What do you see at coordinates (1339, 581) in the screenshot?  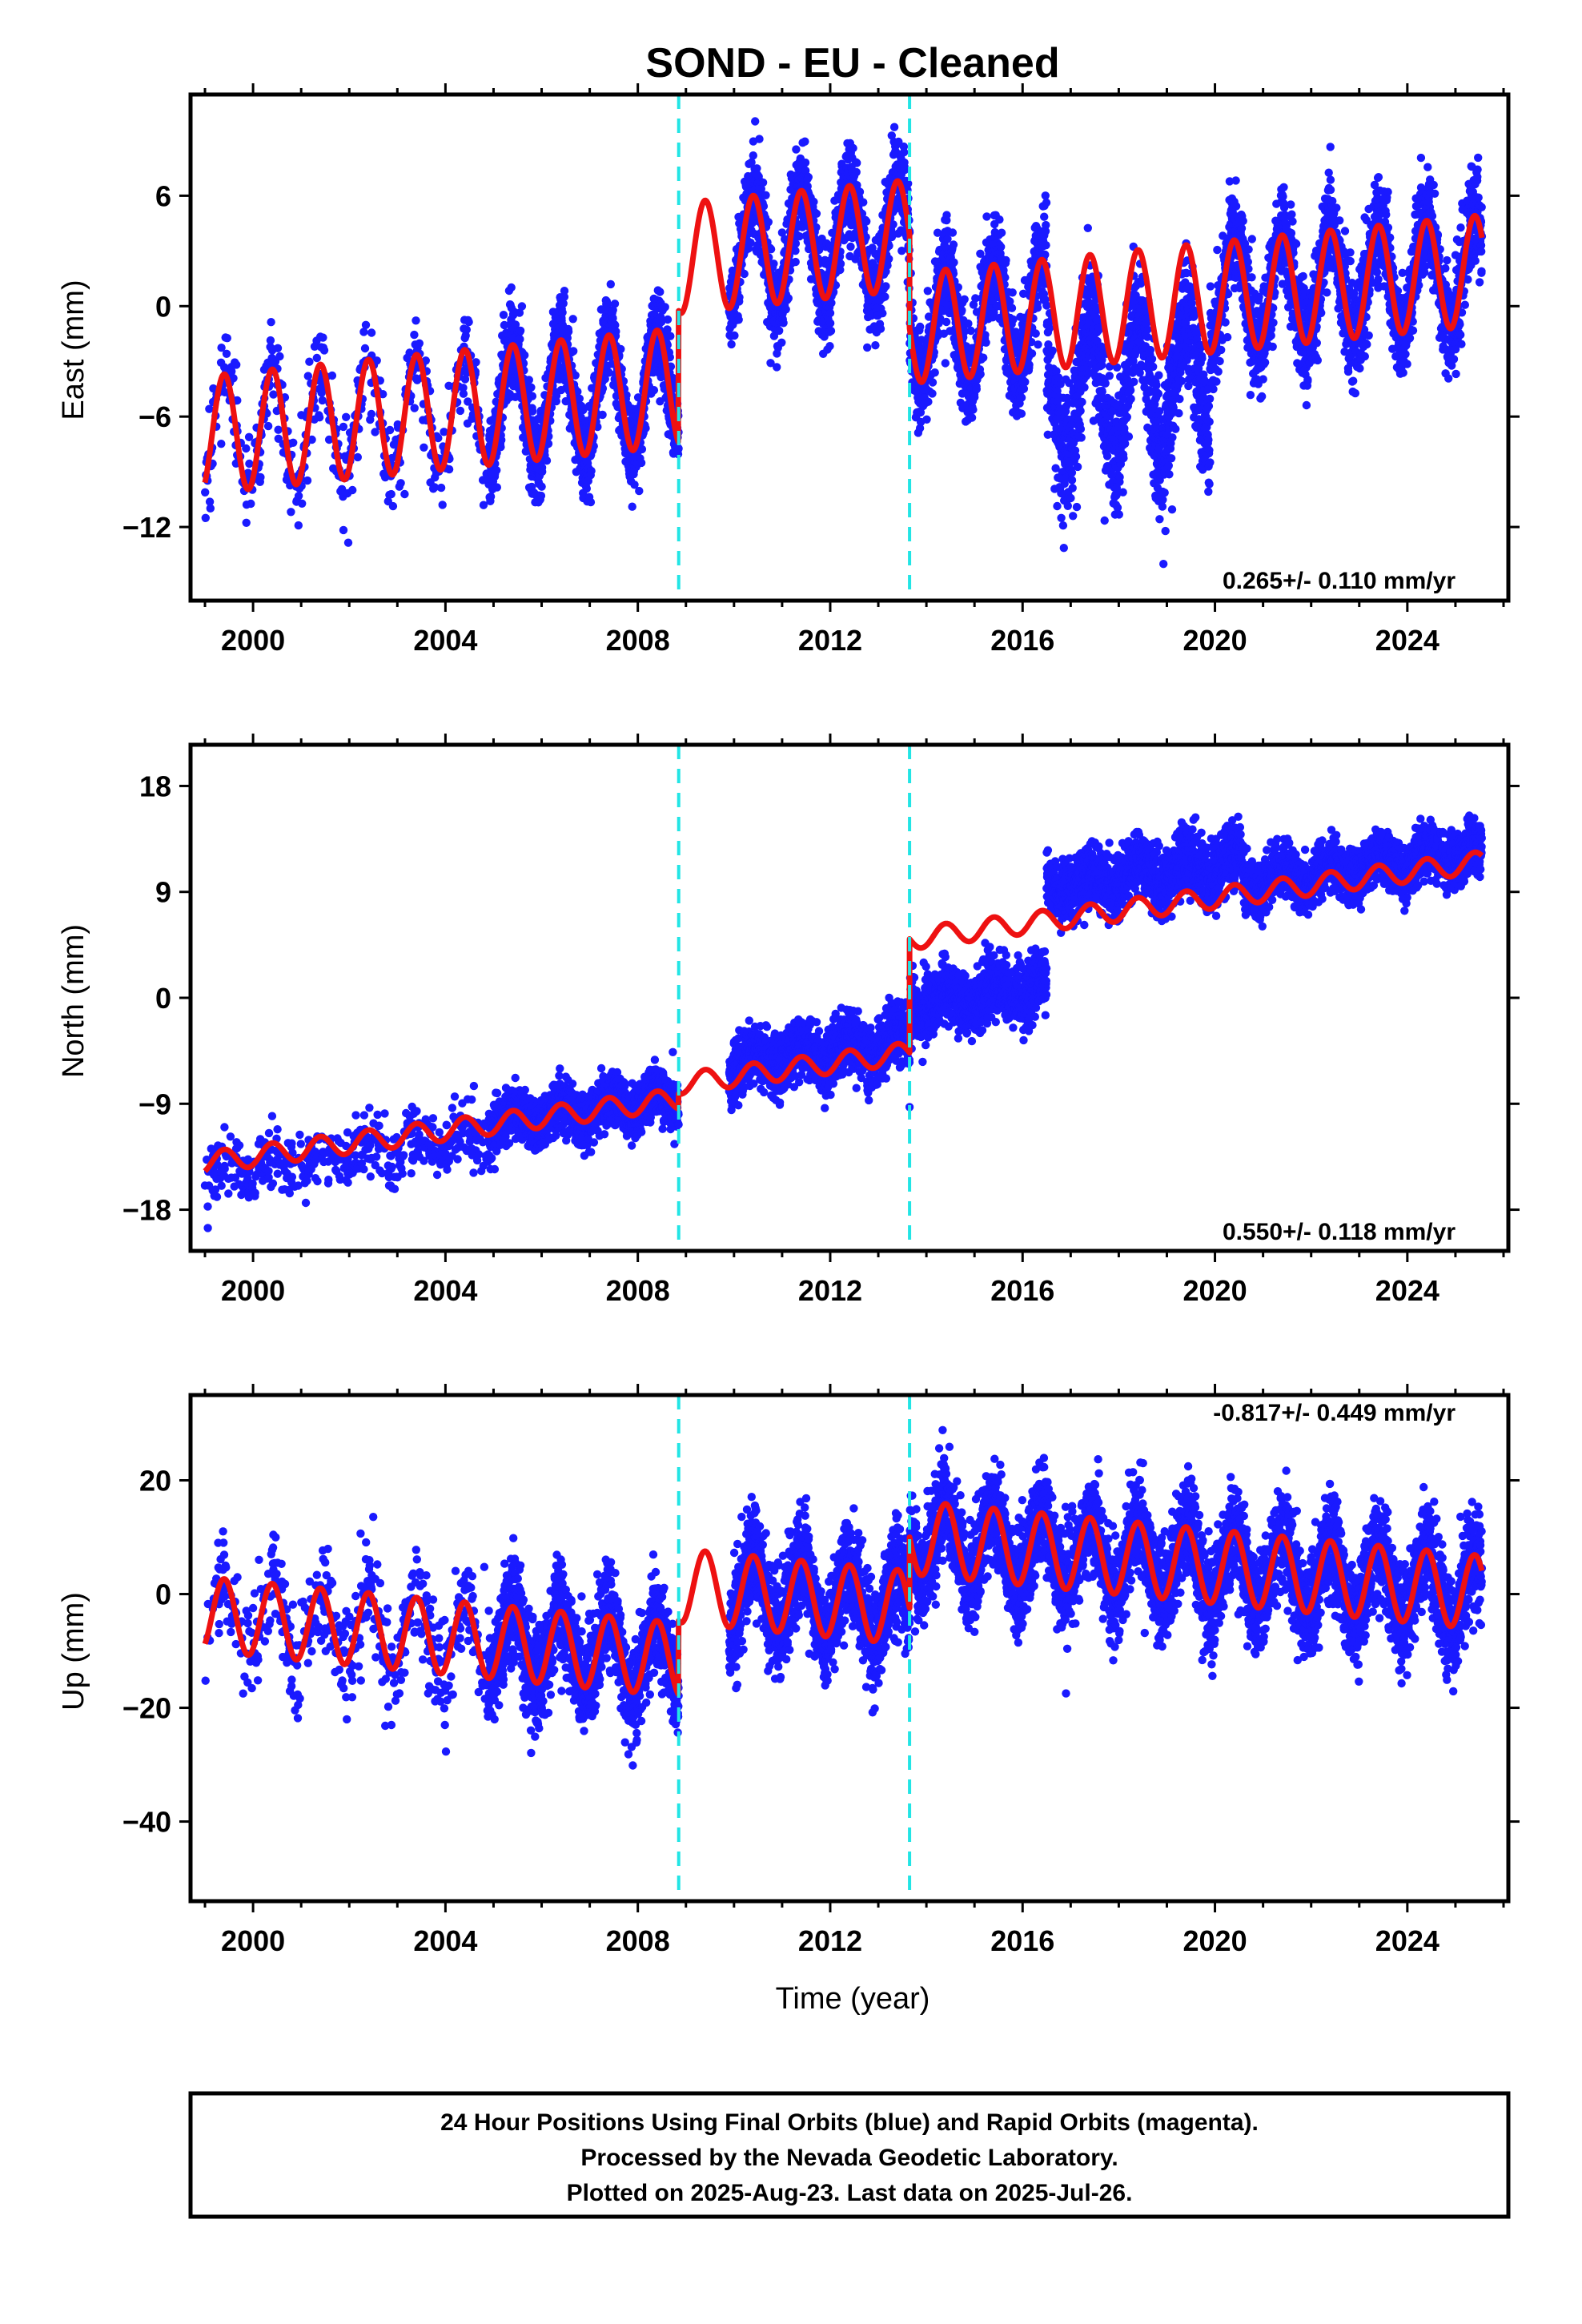 I see `east-rate-label: 0.265+/- 0.110 mm/yr` at bounding box center [1339, 581].